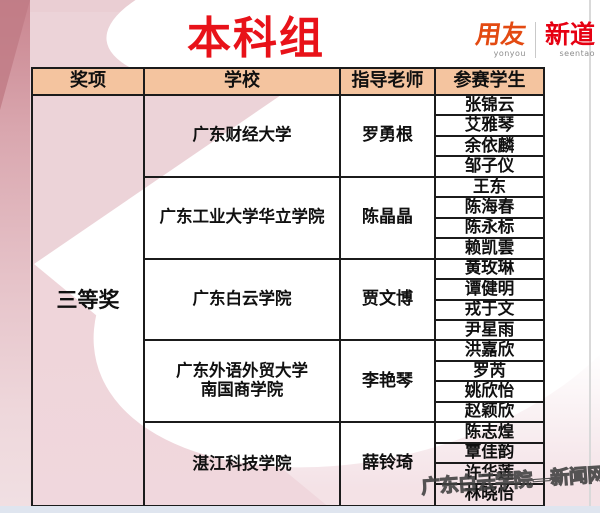  Describe the element at coordinates (489, 413) in the screenshot. I see `student-cell: 赵颖欣` at that location.